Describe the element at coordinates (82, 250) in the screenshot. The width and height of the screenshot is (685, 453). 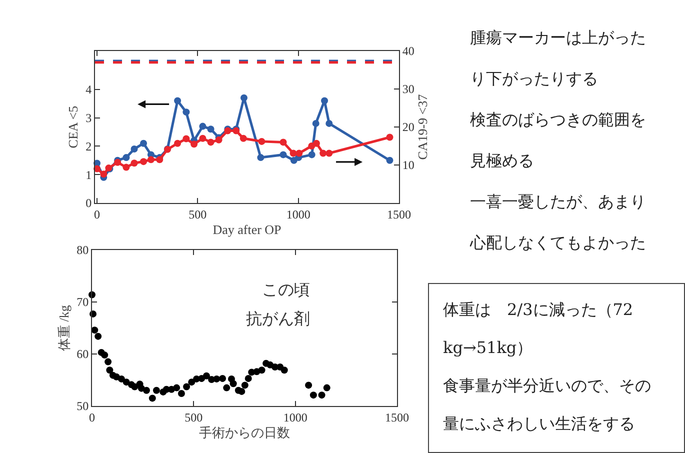
I see `y-tick-label: 80` at that location.